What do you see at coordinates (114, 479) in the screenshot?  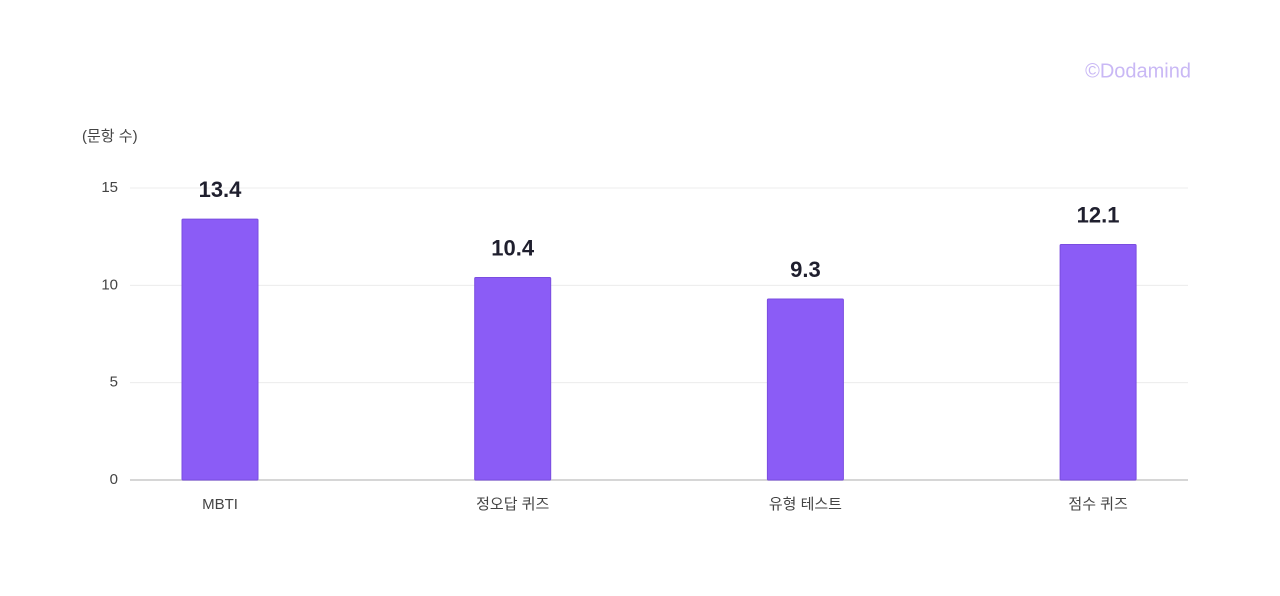 I see `y-tick-label: 0` at bounding box center [114, 479].